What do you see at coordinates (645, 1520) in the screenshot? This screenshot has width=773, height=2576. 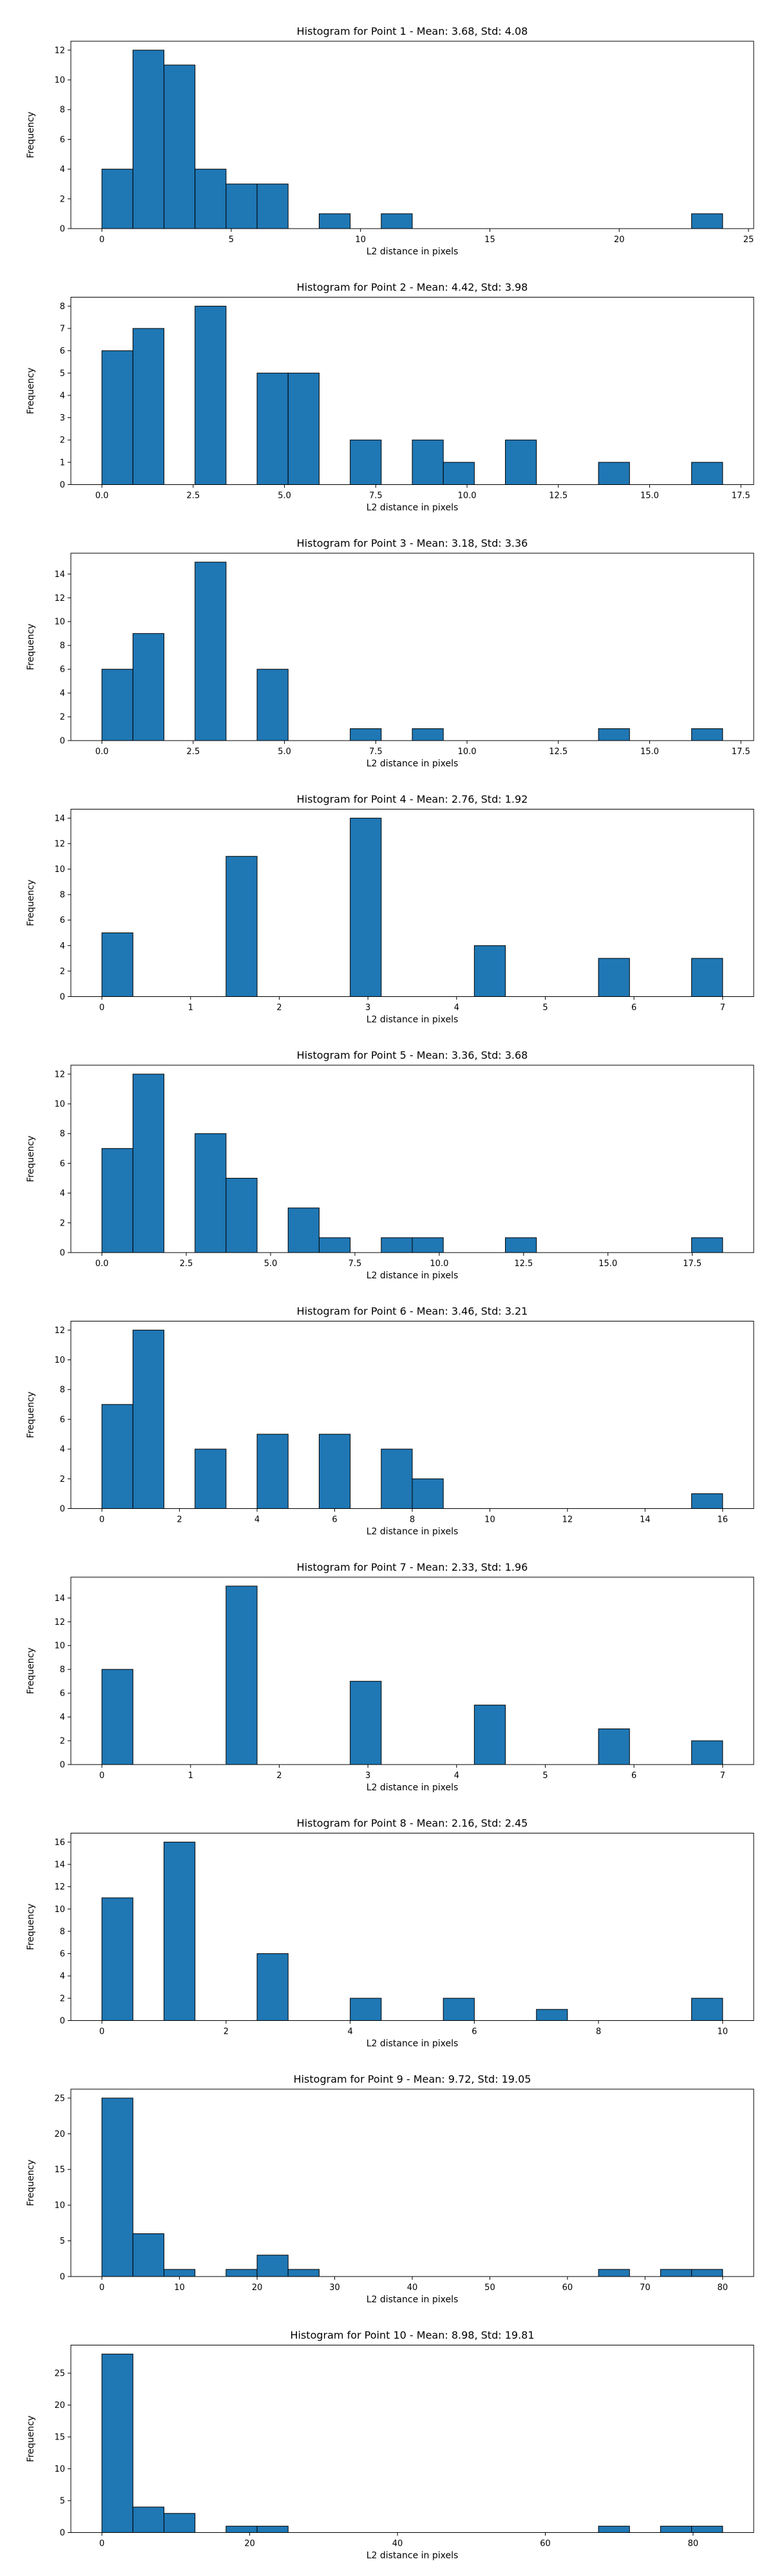 I see `x-tick-label: 14` at bounding box center [645, 1520].